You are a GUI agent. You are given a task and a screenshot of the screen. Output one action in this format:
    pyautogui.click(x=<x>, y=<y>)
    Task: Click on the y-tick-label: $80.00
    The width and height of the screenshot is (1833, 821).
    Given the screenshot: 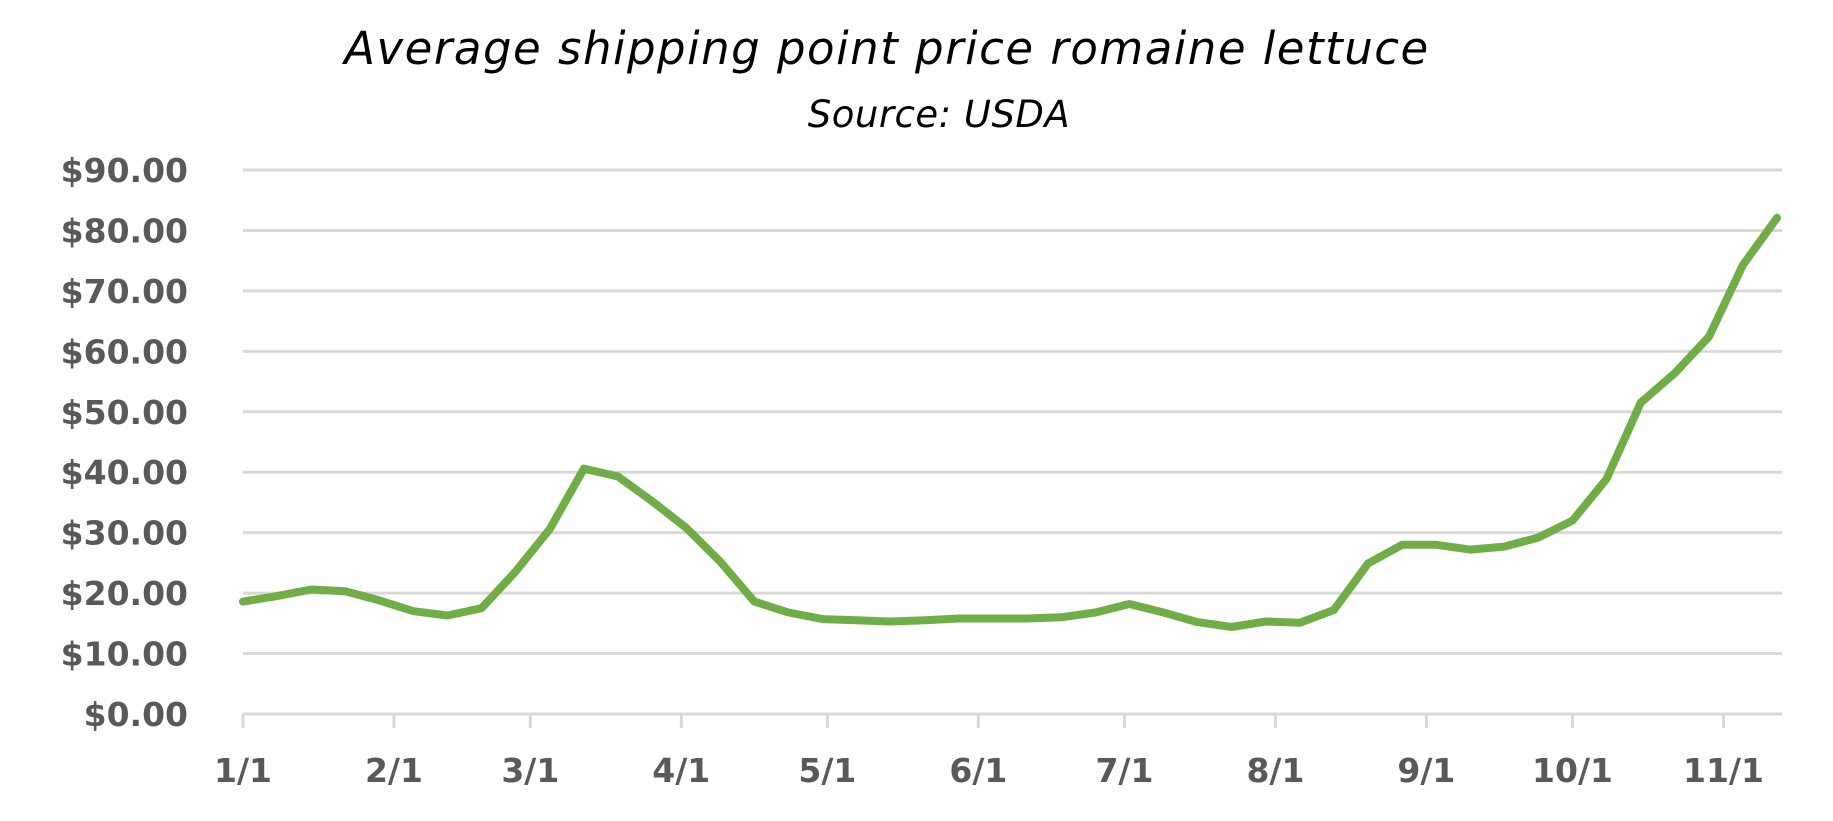 What is the action you would take?
    pyautogui.click(x=124, y=230)
    